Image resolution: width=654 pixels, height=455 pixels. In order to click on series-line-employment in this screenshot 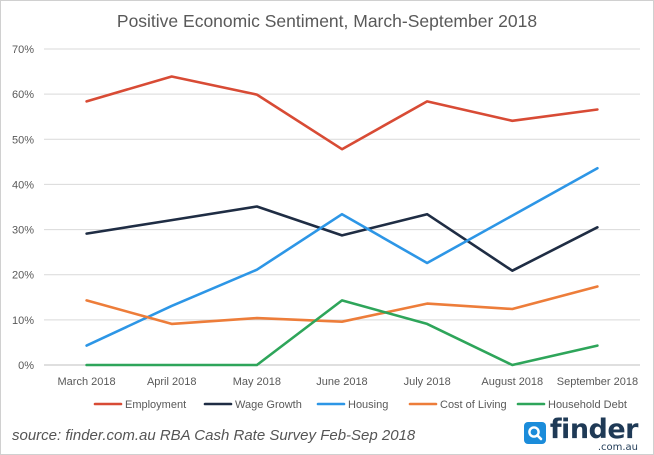, I will do `click(342, 113)`.